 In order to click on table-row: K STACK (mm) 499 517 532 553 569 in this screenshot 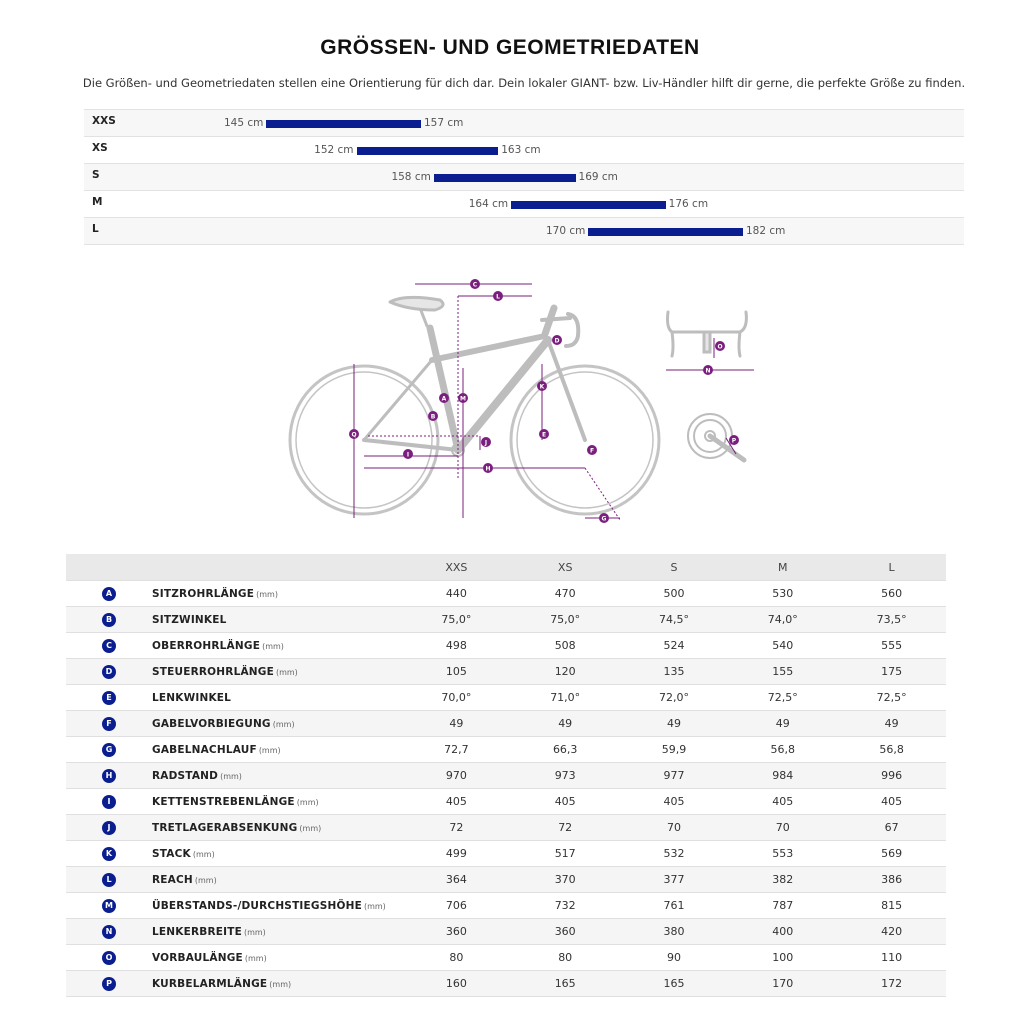, I will do `click(506, 853)`.